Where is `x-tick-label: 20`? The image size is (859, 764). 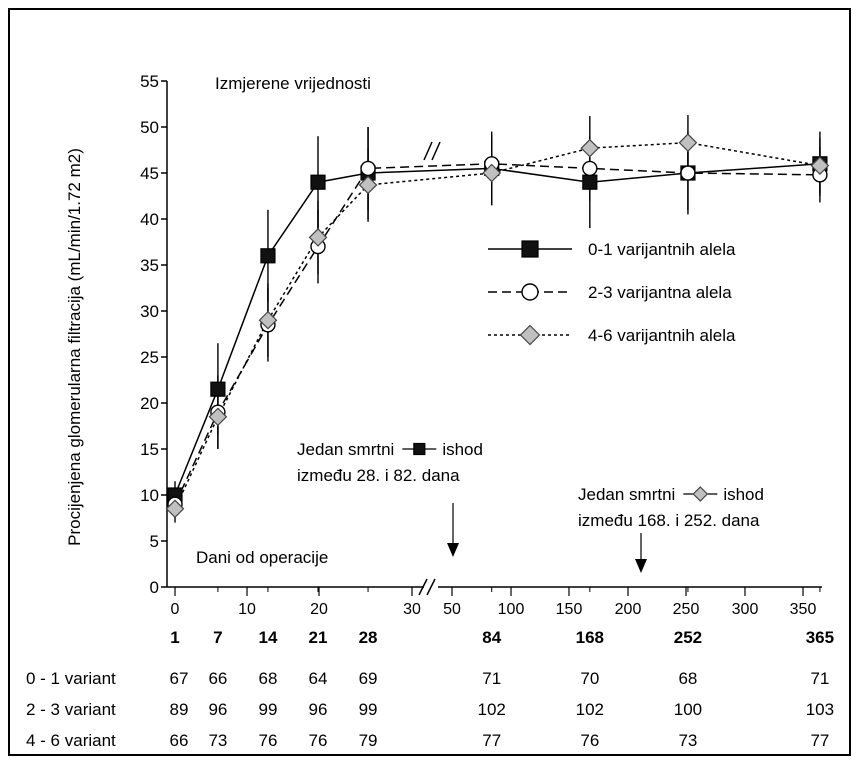
x-tick-label: 20 is located at coordinates (319, 609).